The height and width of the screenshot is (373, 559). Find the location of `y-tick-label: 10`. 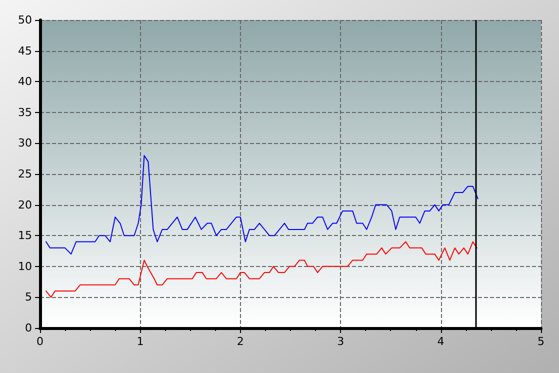

y-tick-label: 10 is located at coordinates (25, 266).